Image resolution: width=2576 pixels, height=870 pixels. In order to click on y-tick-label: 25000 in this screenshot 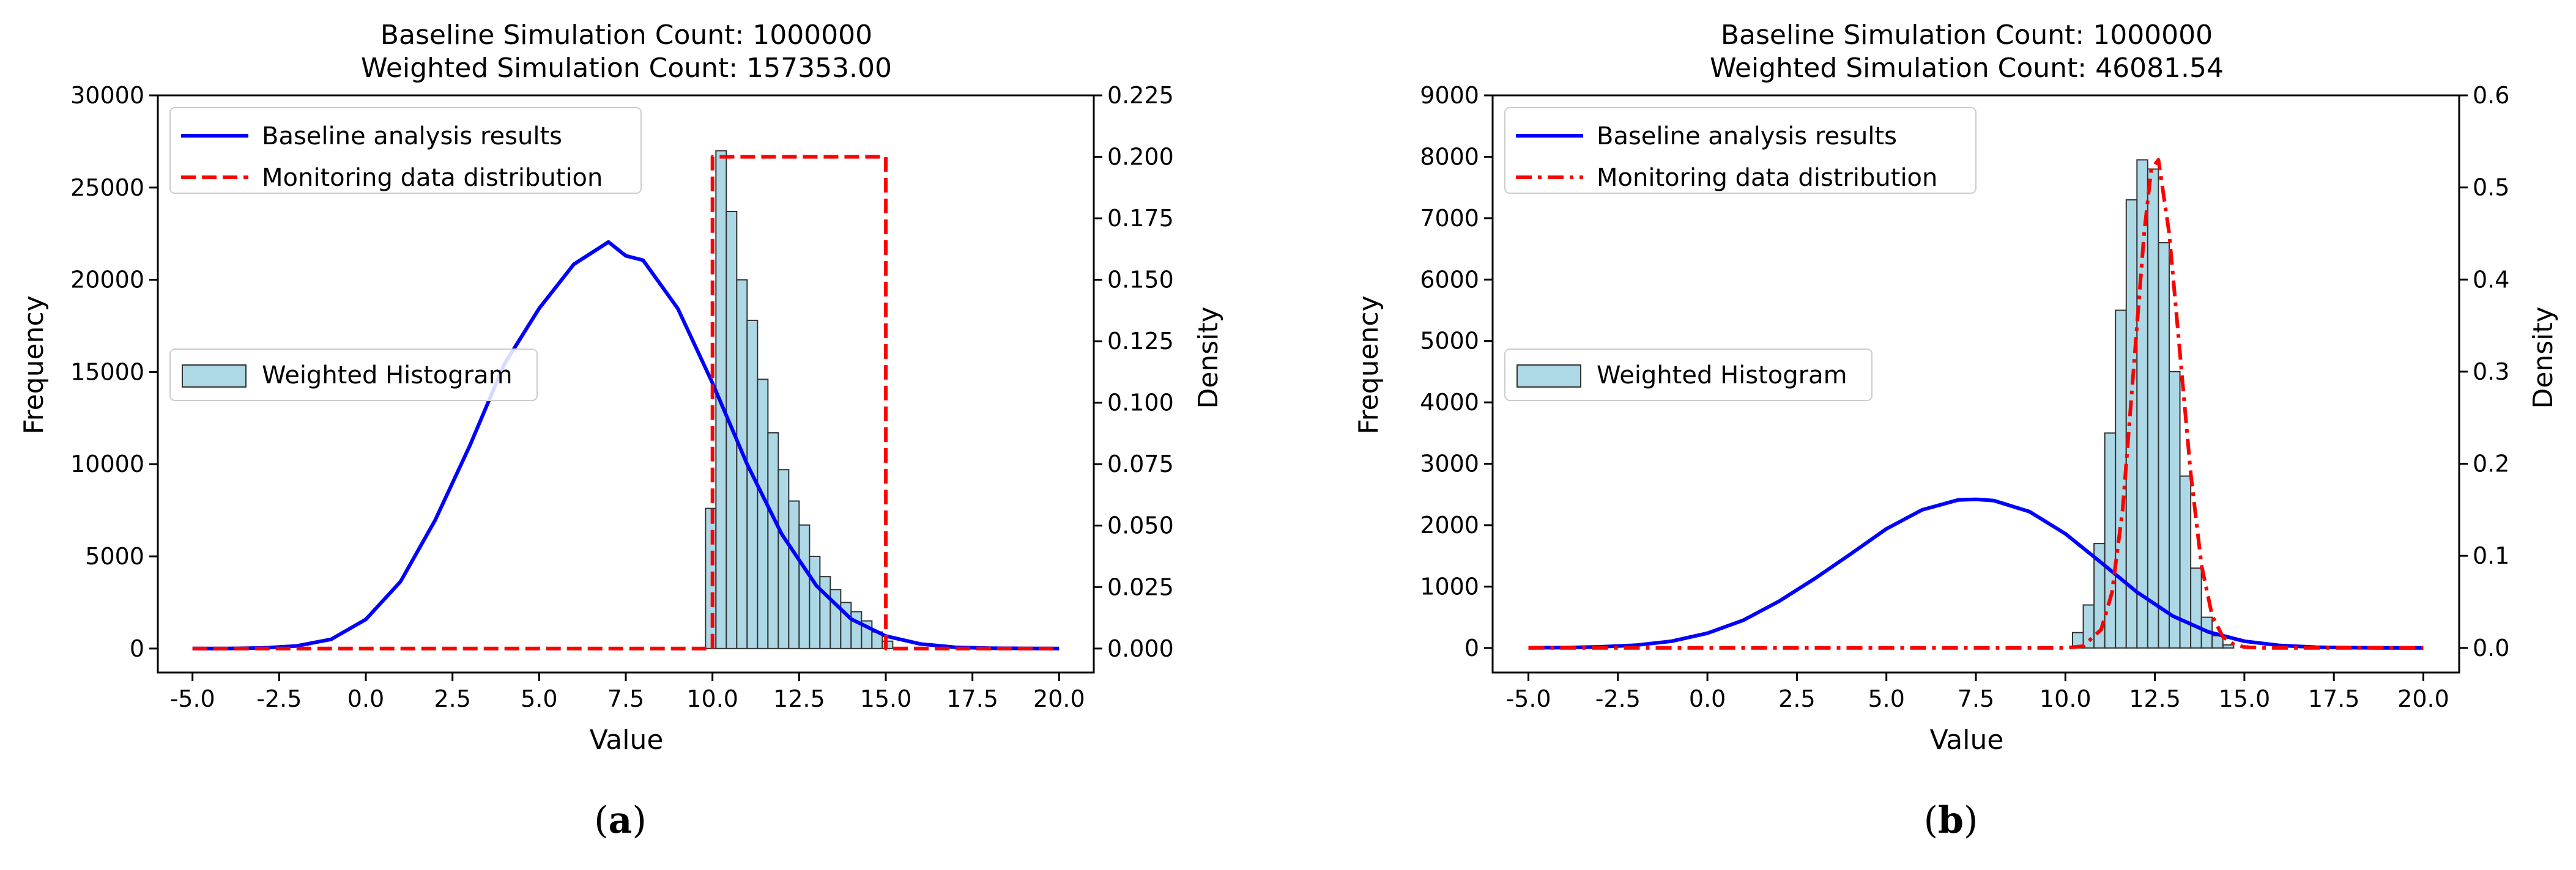, I will do `click(107, 187)`.